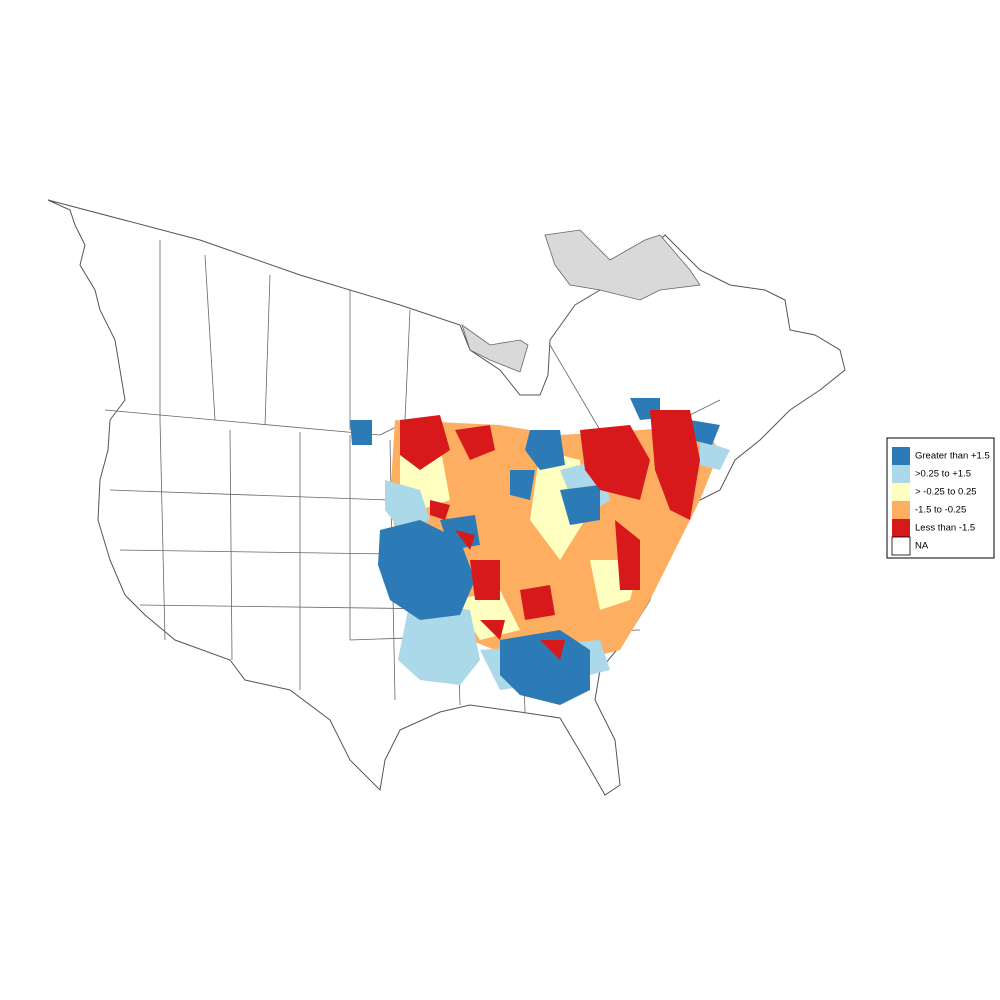 Image resolution: width=1000 pixels, height=1000 pixels. Describe the element at coordinates (922, 546) in the screenshot. I see `legend-label: NA` at that location.